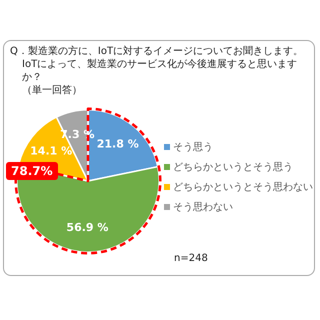 This screenshot has width=320, height=320. What do you see at coordinates (243, 187) in the screenshot?
I see `legend-label: どちらかというとそう思わない` at bounding box center [243, 187].